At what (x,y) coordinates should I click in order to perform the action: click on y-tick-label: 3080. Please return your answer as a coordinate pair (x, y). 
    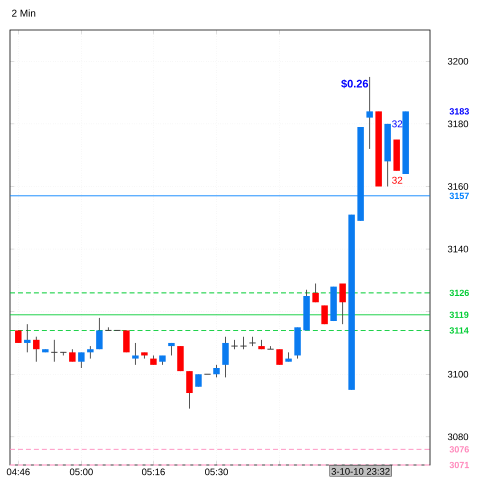
    Looking at the image, I should click on (458, 436).